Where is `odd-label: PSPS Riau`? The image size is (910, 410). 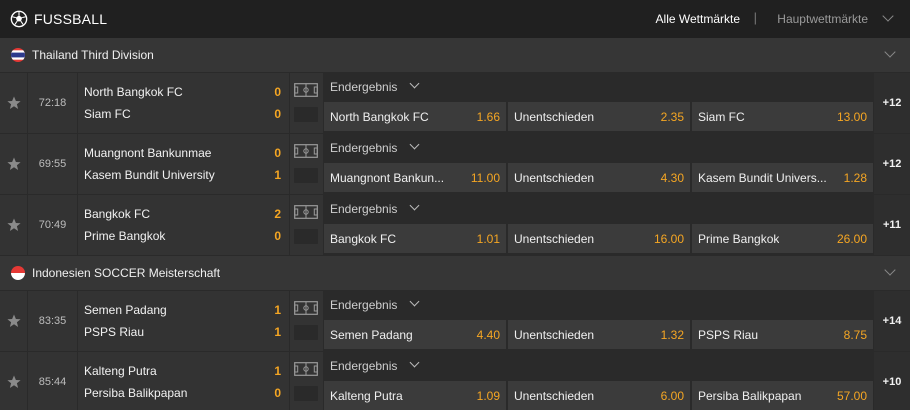
odd-label: PSPS Riau is located at coordinates (728, 335).